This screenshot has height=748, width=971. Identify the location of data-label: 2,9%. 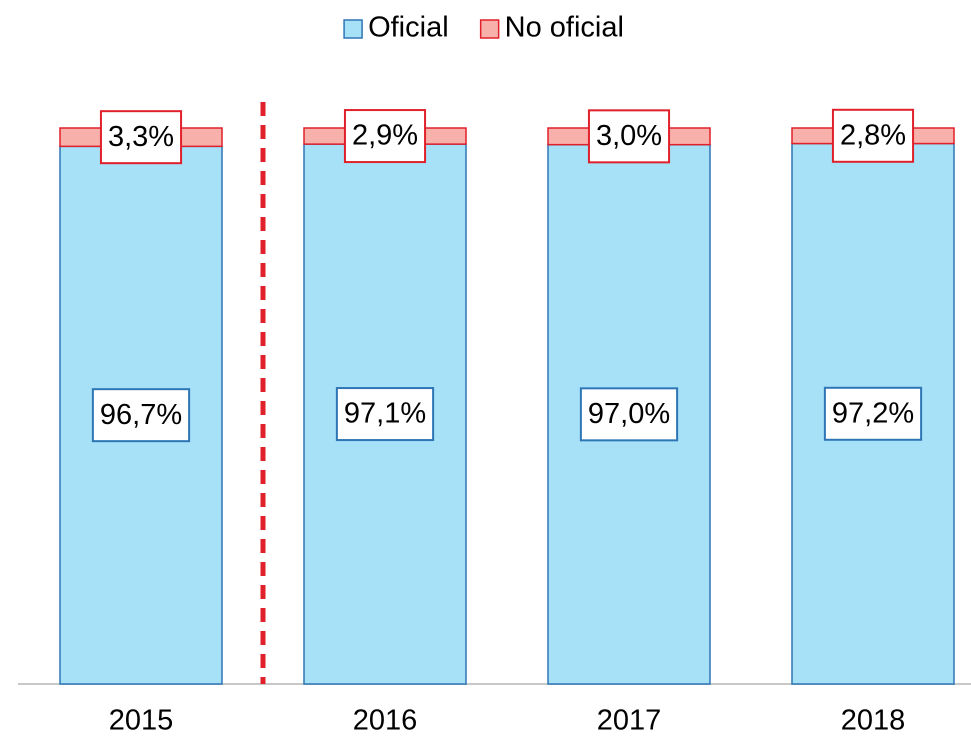
(385, 136).